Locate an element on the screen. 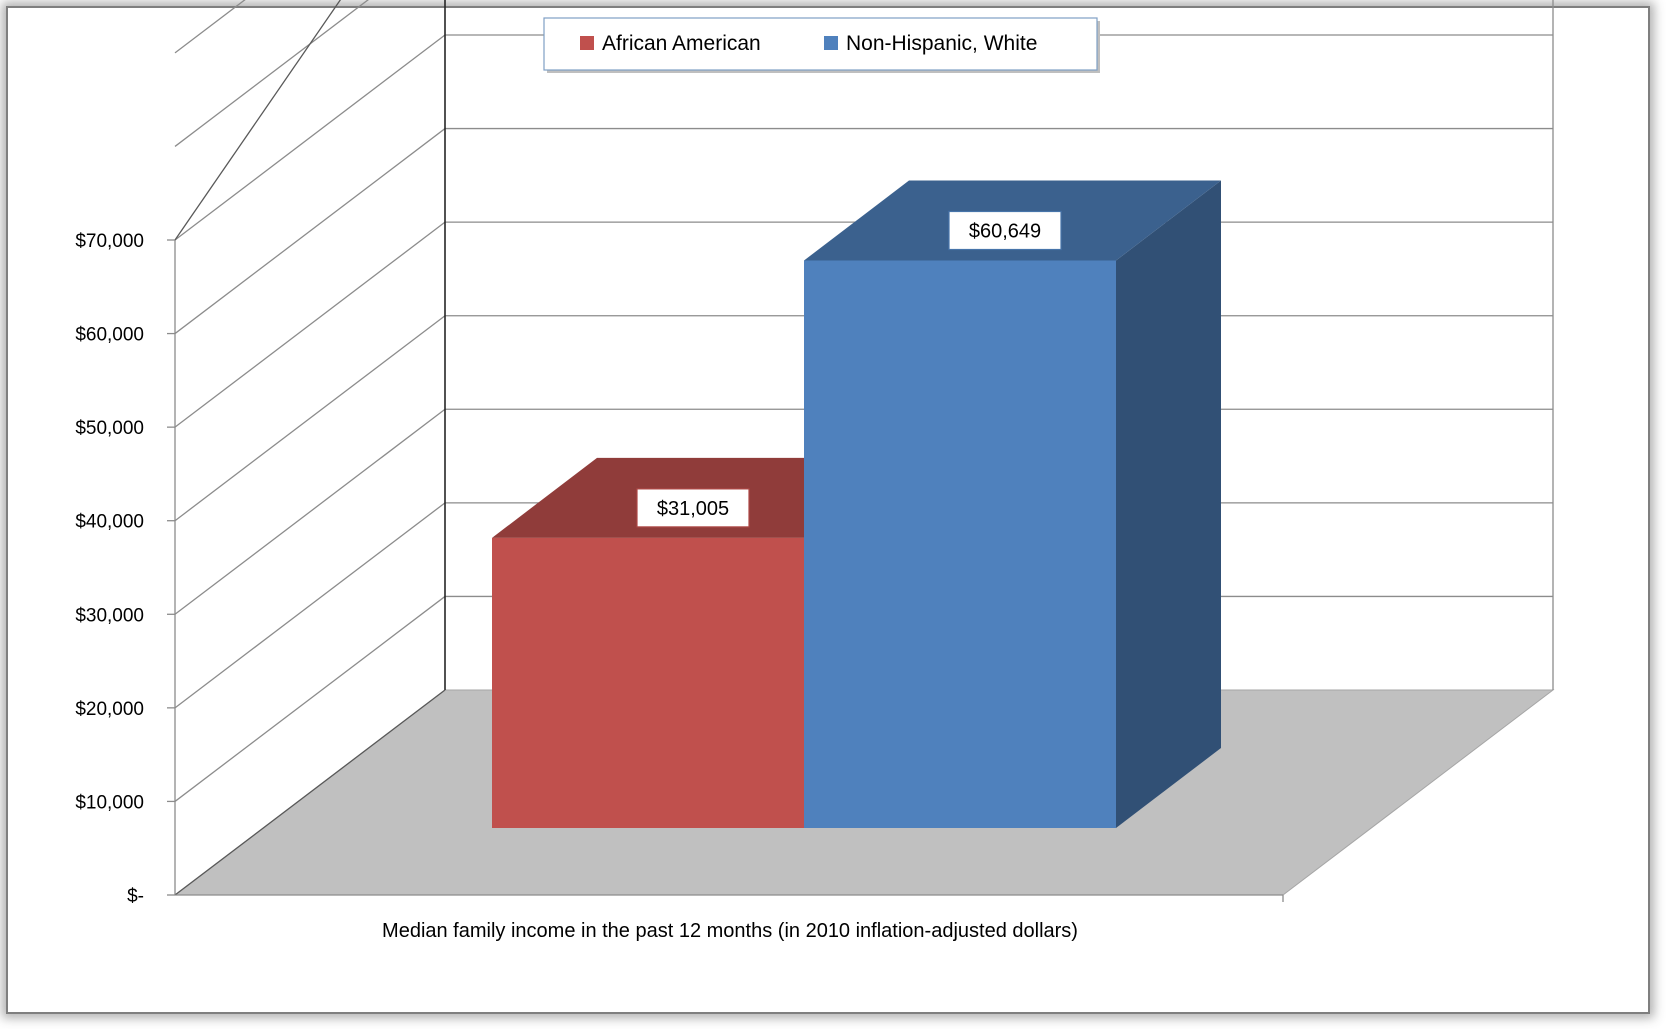  data-label: $31,005 is located at coordinates (693, 508).